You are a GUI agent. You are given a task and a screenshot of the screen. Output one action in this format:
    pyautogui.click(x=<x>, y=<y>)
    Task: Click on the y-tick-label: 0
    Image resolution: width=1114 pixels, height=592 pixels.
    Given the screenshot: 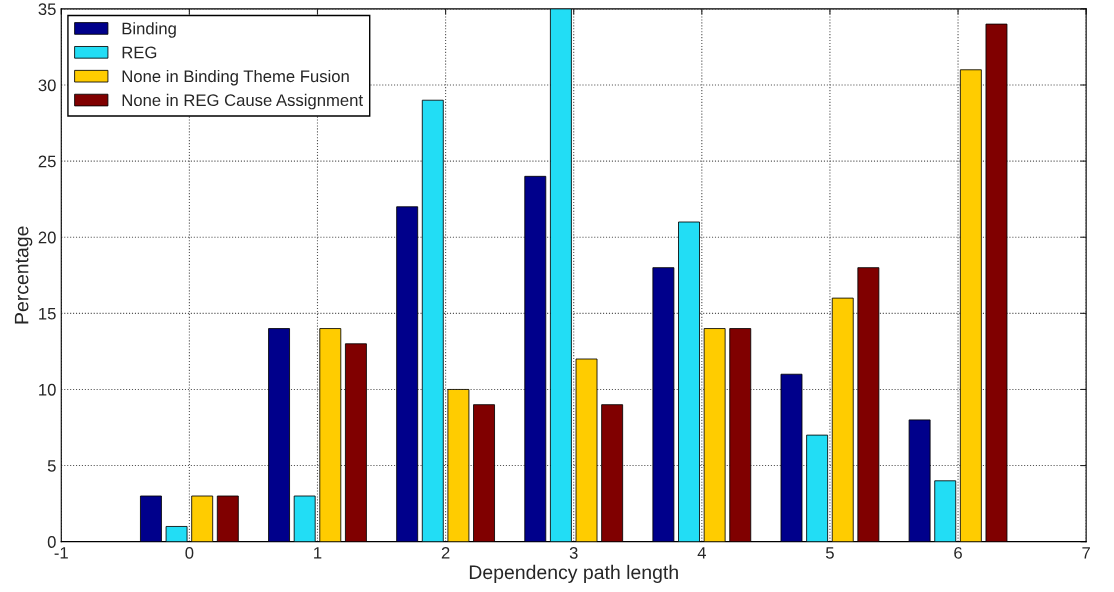 What is the action you would take?
    pyautogui.click(x=51, y=542)
    